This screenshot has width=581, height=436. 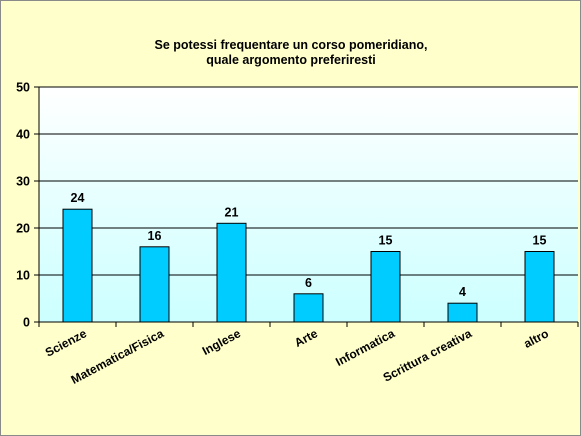 What do you see at coordinates (308, 283) in the screenshot?
I see `data-label: 6` at bounding box center [308, 283].